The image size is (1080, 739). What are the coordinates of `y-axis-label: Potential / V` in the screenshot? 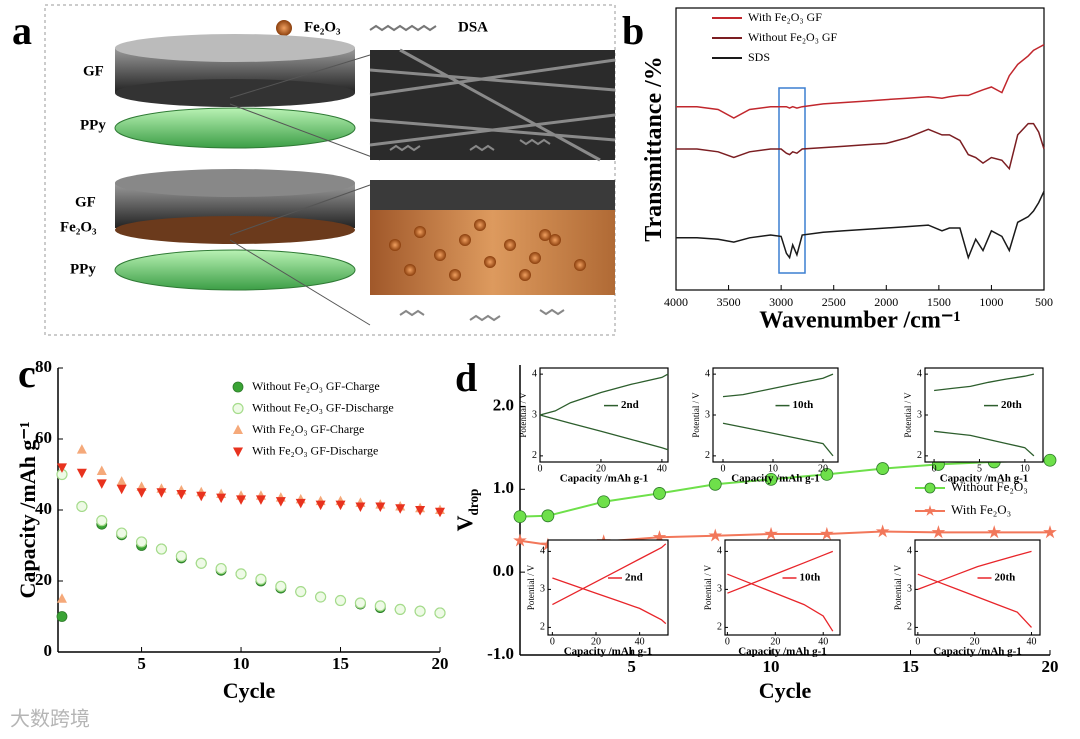 It's located at (908, 415).